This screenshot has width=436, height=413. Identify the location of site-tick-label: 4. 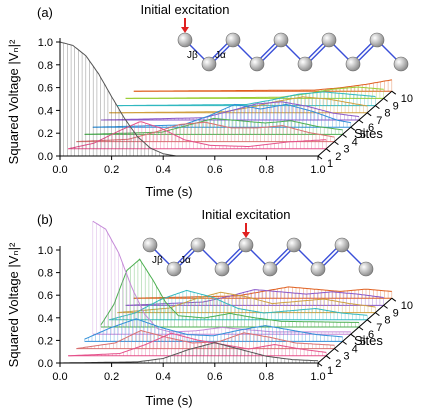
(355, 349).